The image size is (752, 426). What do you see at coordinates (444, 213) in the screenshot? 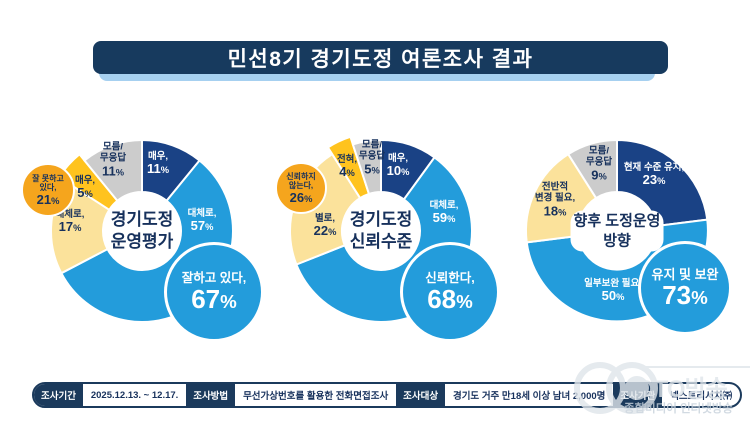
I see `segment-label-somewhat-trust: 대체로, 59%` at bounding box center [444, 213].